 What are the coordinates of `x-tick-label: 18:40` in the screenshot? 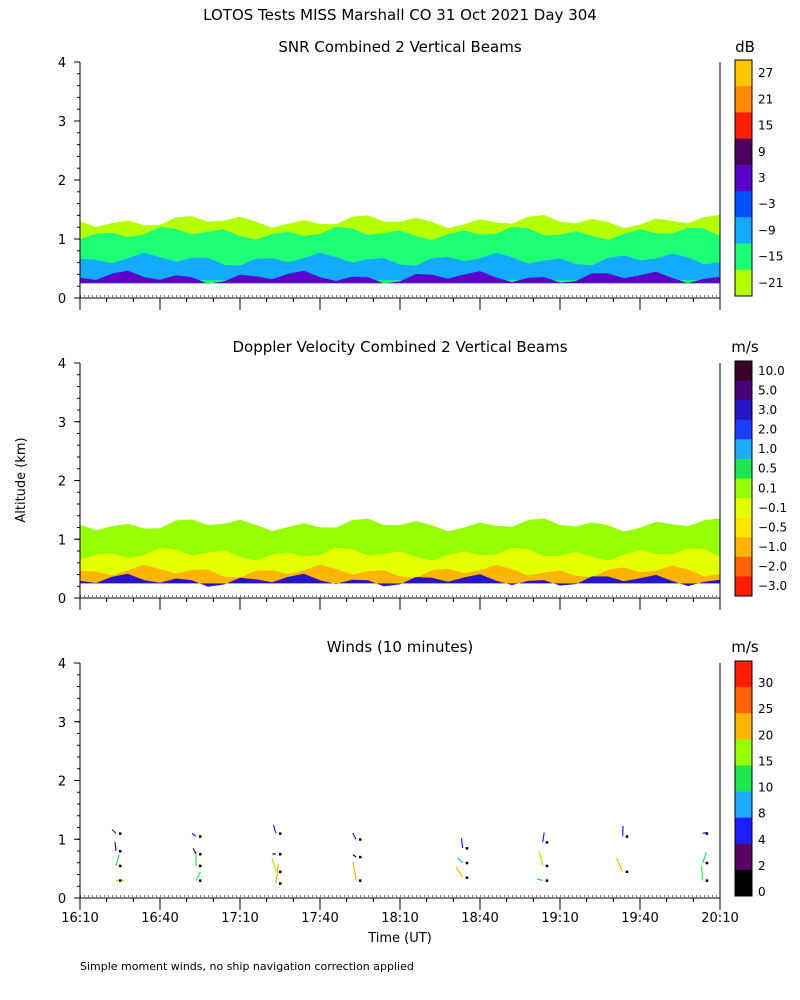 It's located at (479, 918).